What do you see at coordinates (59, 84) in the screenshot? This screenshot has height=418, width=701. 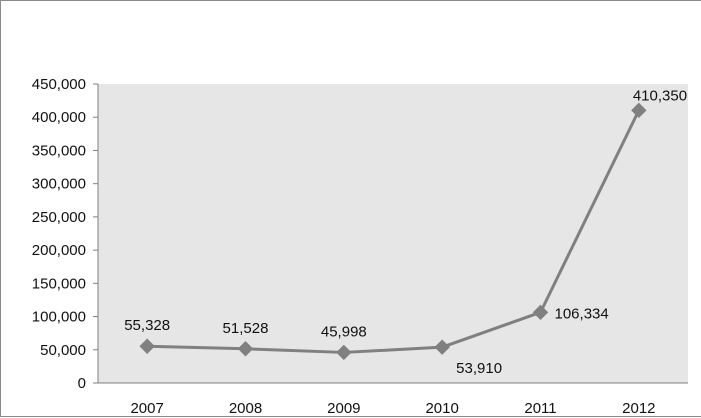 I see `y-tick-label: 450,000` at bounding box center [59, 84].